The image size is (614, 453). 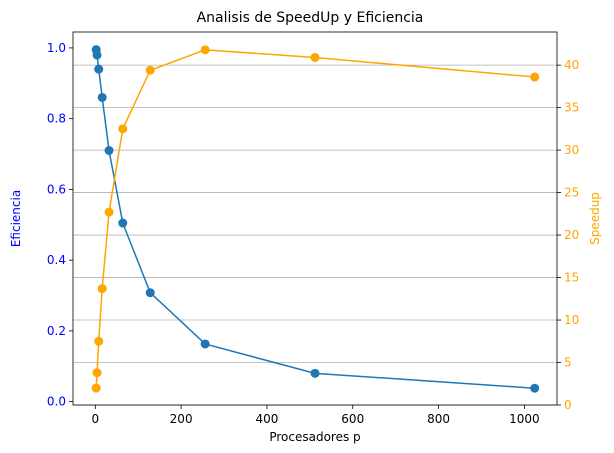 What do you see at coordinates (568, 363) in the screenshot?
I see `right-y-tick-label: 5` at bounding box center [568, 363].